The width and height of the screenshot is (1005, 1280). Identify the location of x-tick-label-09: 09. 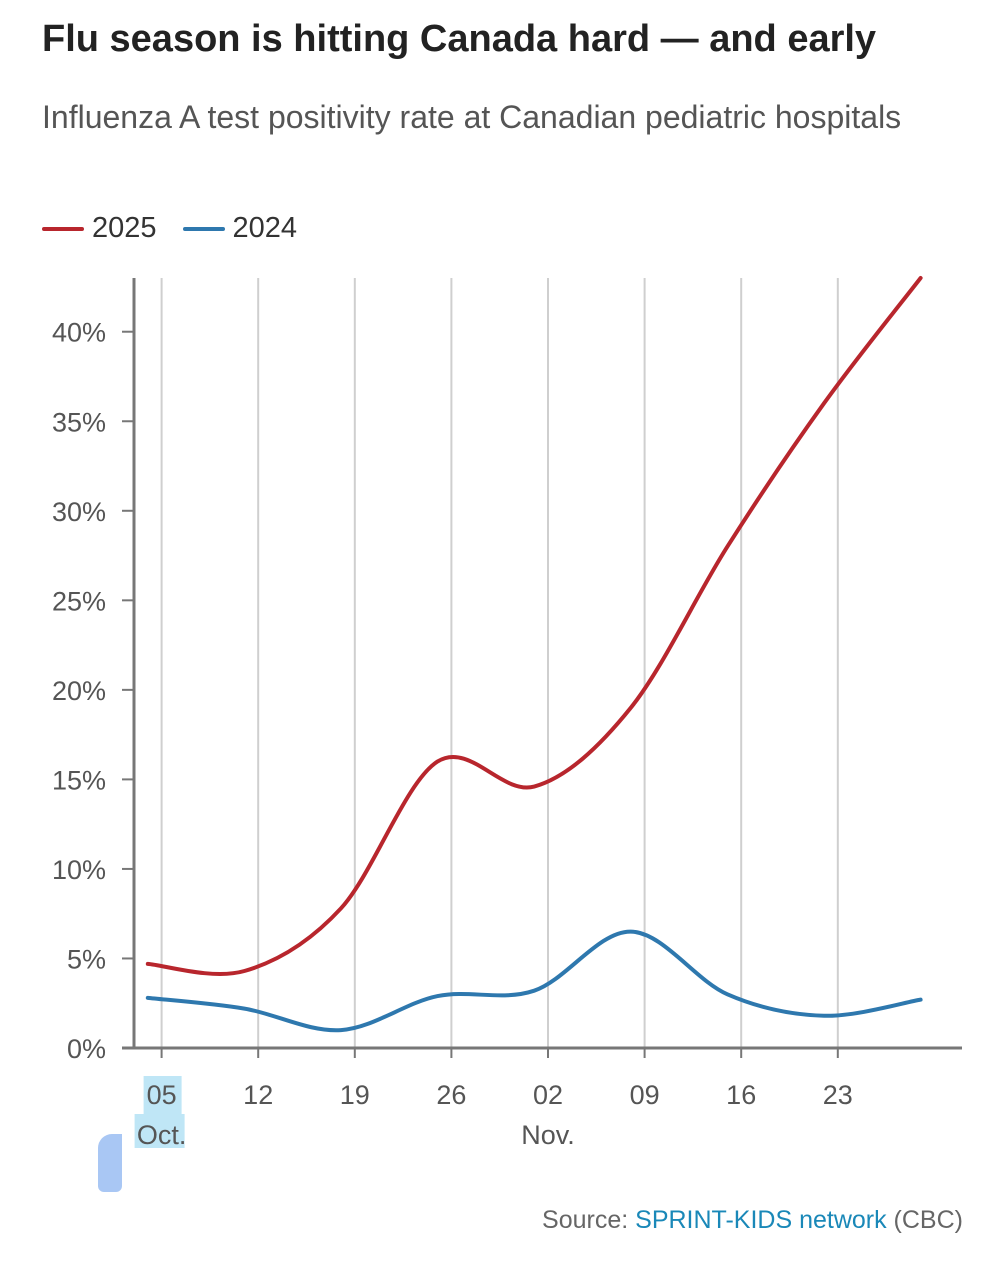
(645, 1095).